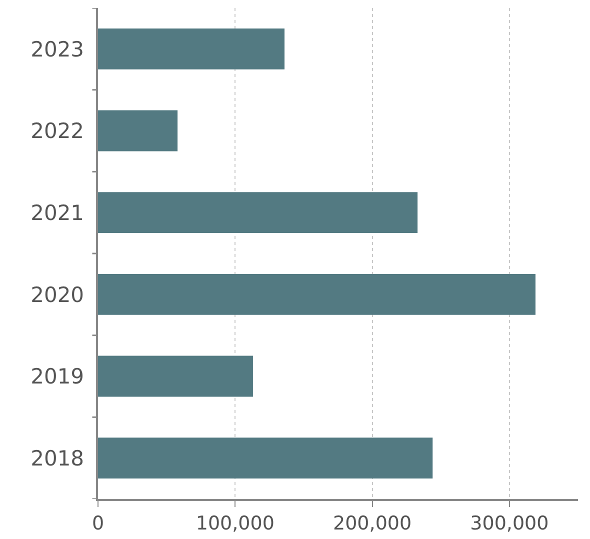 This screenshot has width=590, height=539. I want to click on y-tick-label: 2018, so click(57, 458).